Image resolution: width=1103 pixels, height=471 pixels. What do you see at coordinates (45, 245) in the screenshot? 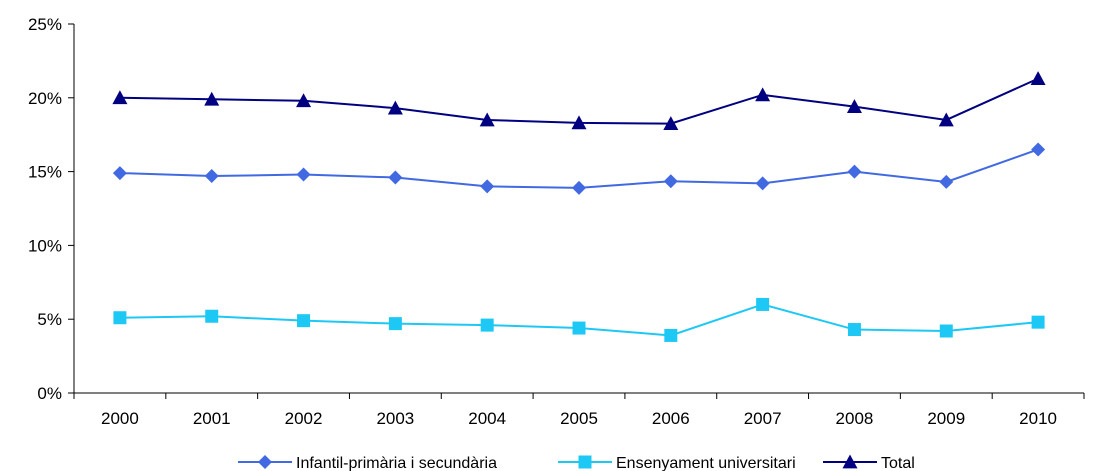
I see `y-tick-label: 10%` at bounding box center [45, 245].